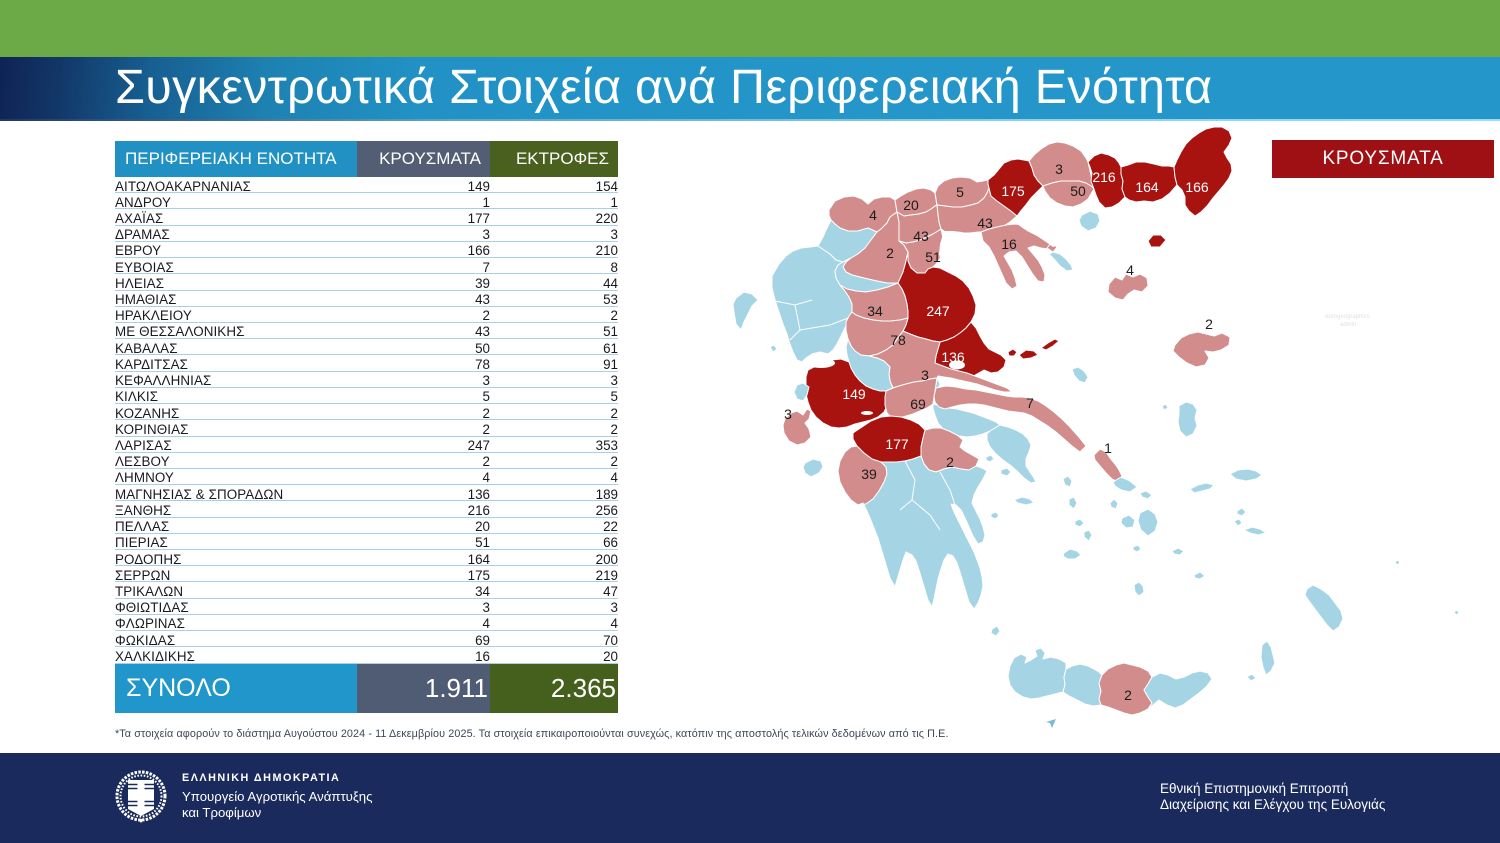 The width and height of the screenshot is (1500, 843). Describe the element at coordinates (1078, 191) in the screenshot. I see `svg-text: 50` at that location.